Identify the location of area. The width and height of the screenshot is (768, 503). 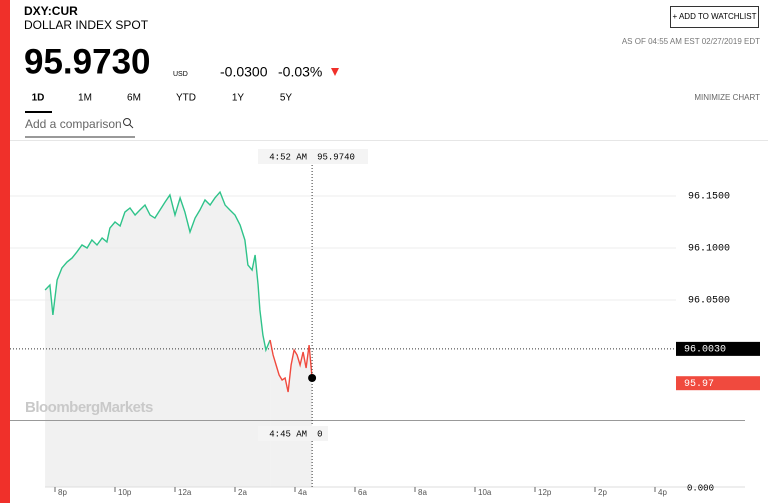
(291, 413).